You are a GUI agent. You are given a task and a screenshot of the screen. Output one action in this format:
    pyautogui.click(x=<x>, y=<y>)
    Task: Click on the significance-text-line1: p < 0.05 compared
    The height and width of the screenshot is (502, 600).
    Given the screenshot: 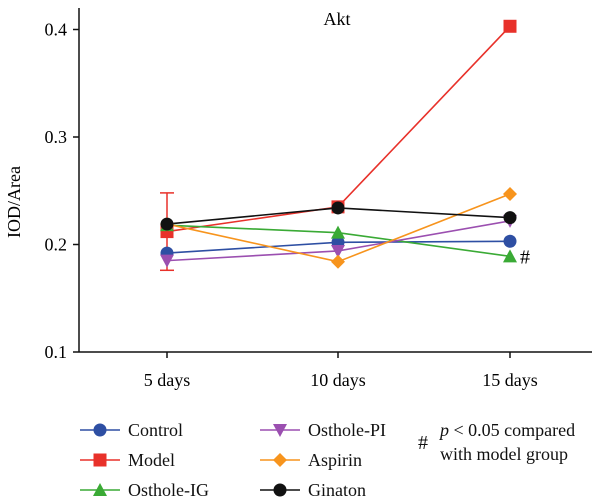 What is the action you would take?
    pyautogui.click(x=507, y=430)
    